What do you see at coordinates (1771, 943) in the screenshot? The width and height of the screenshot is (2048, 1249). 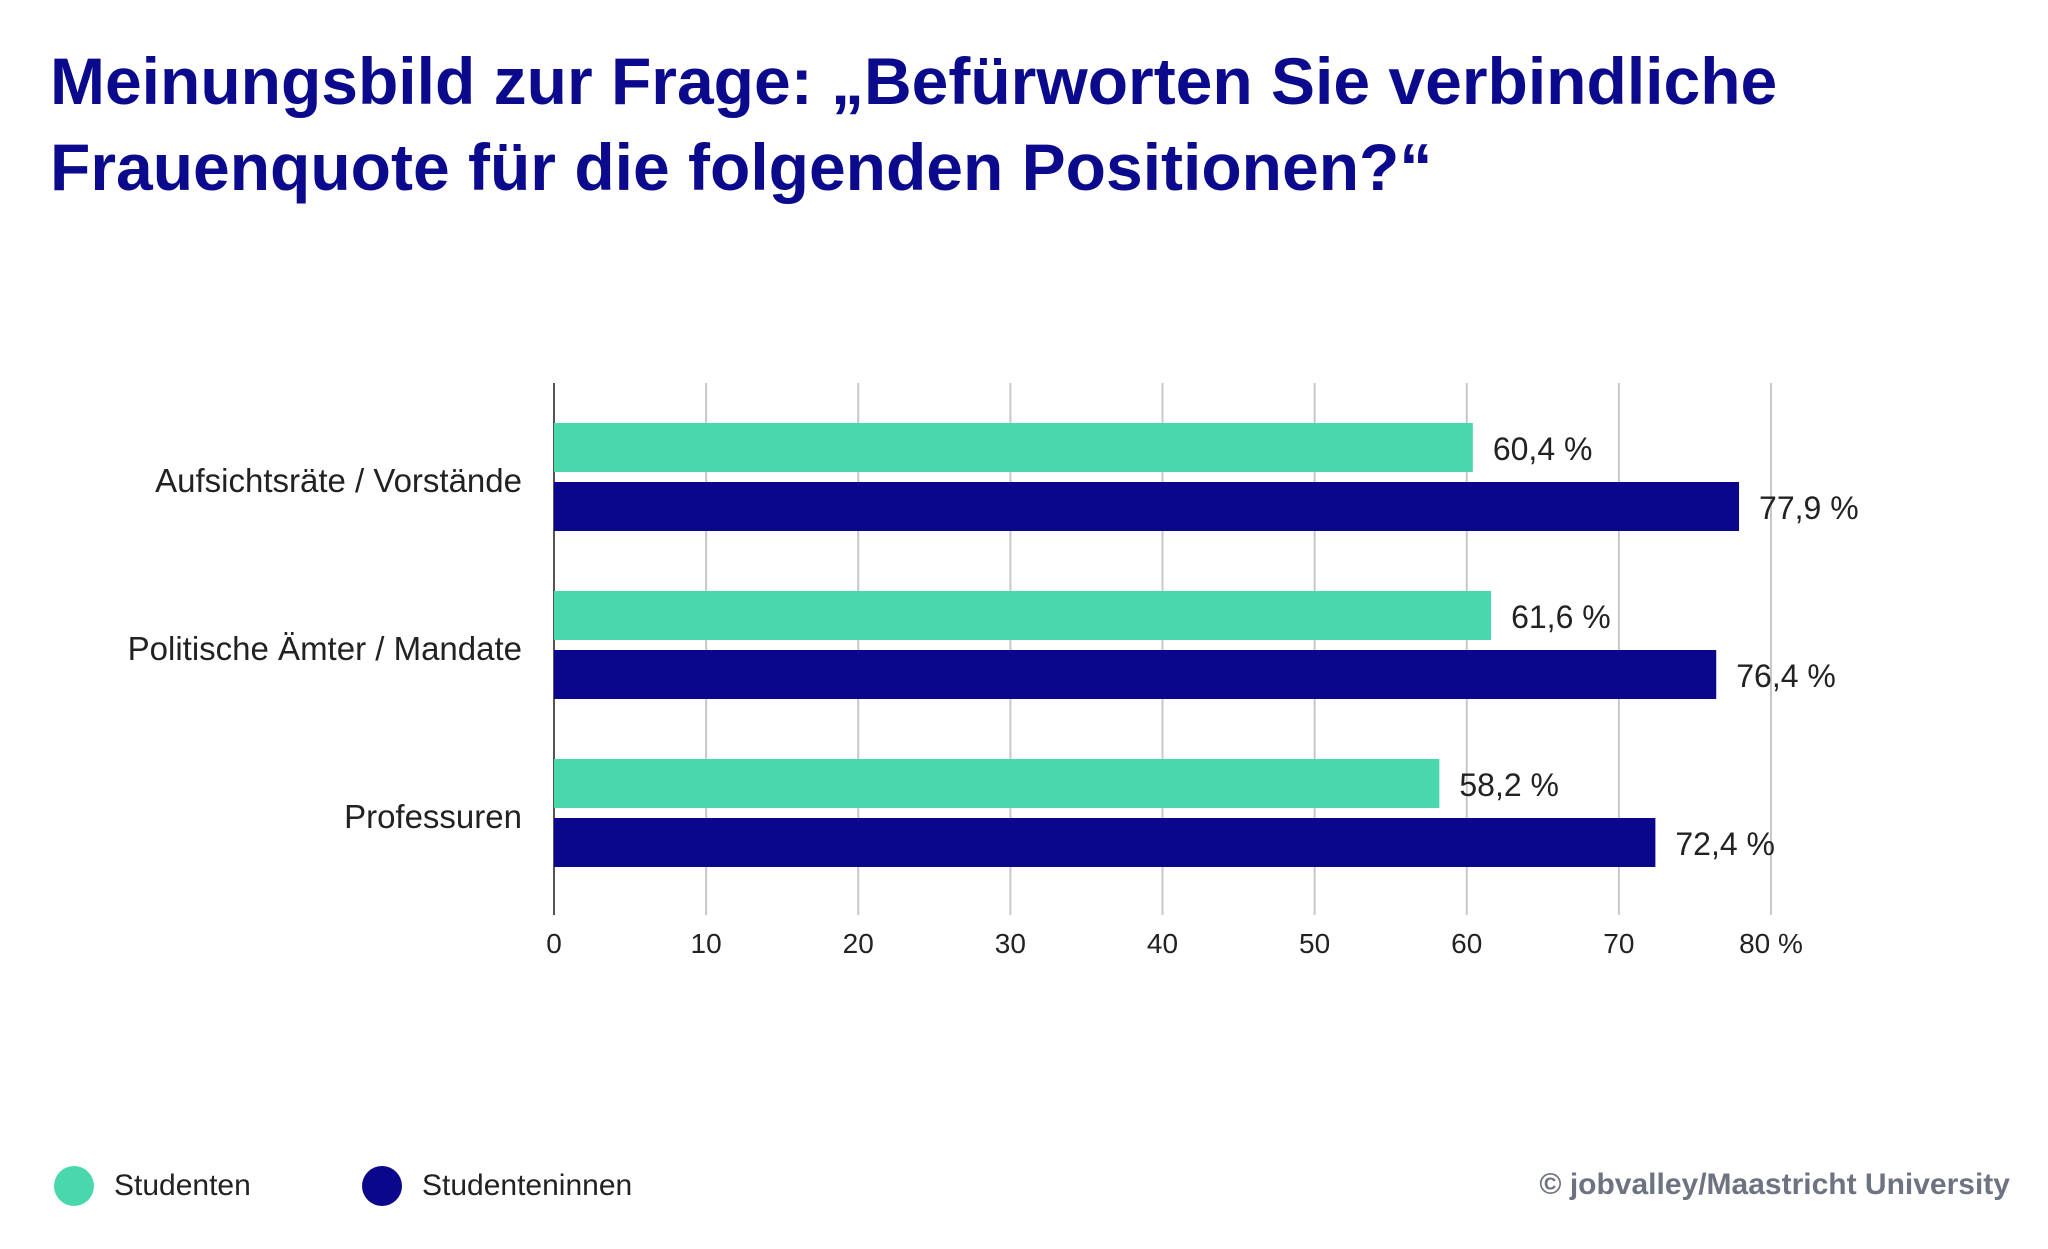 I see `x-tick-label: 80 %` at bounding box center [1771, 943].